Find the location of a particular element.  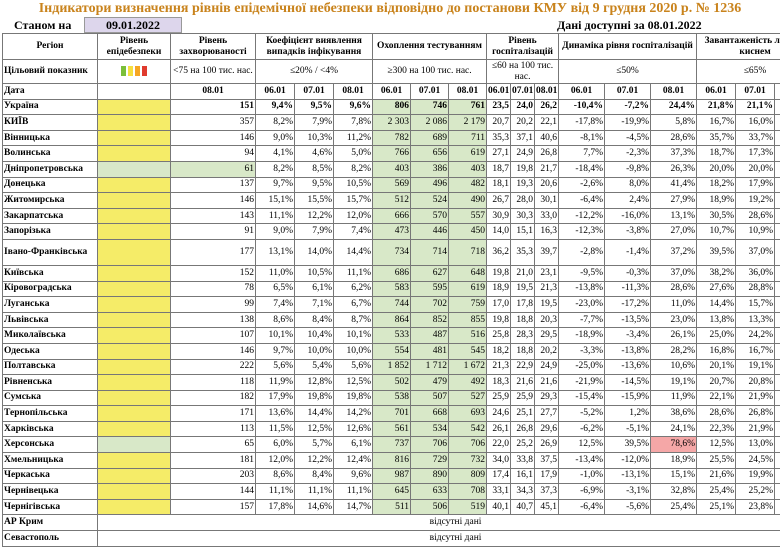

detection-value: 6,2% is located at coordinates (353, 289).